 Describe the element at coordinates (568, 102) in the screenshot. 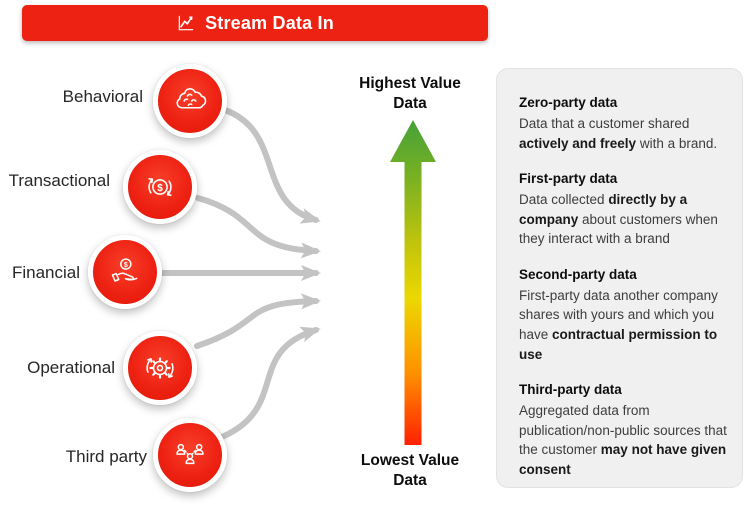

I see `section-heading: Zero-party data` at that location.